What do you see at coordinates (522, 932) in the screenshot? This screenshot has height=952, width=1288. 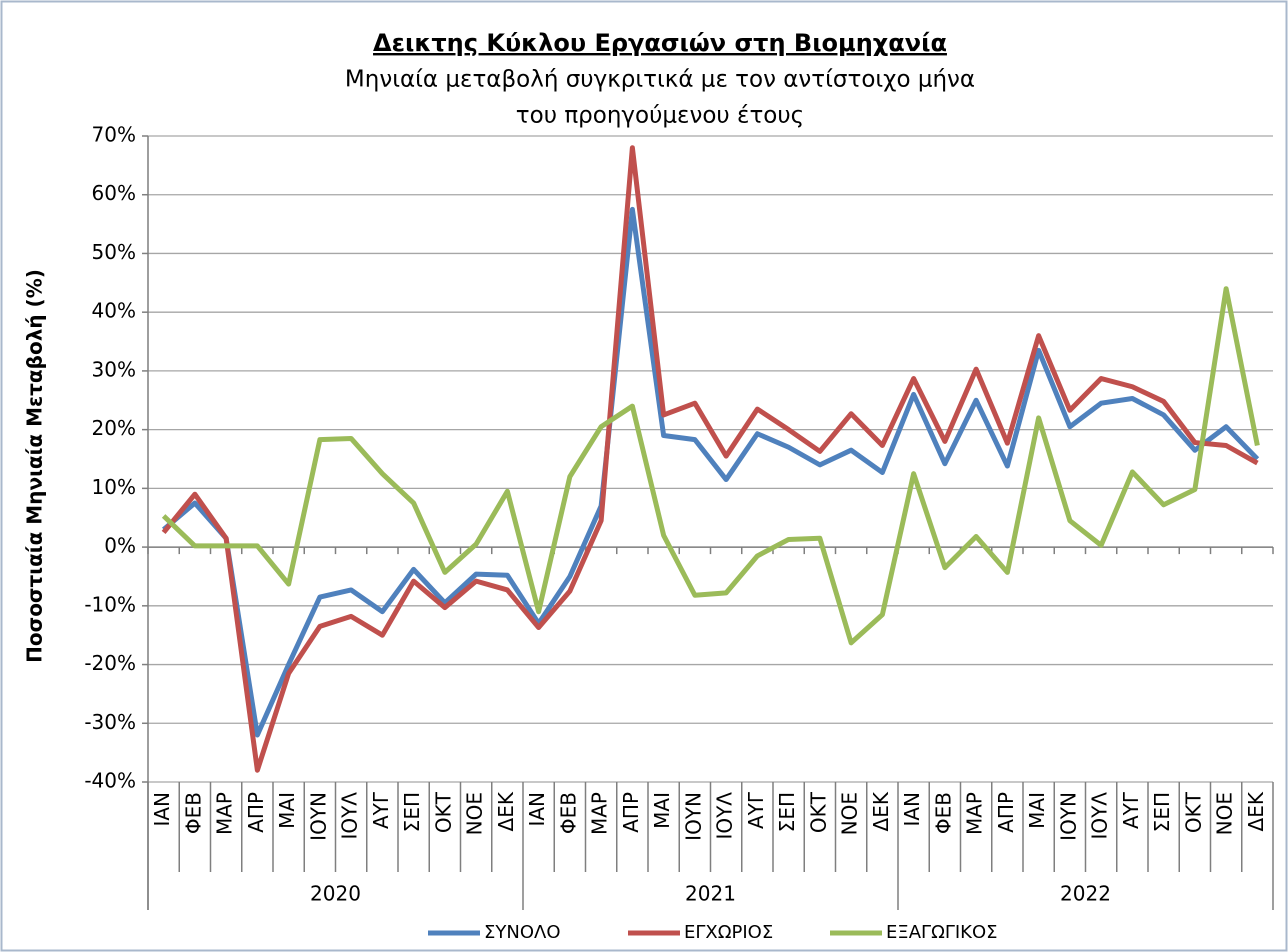 I see `legend-label: ΣΥΝΟΛΟ` at bounding box center [522, 932].